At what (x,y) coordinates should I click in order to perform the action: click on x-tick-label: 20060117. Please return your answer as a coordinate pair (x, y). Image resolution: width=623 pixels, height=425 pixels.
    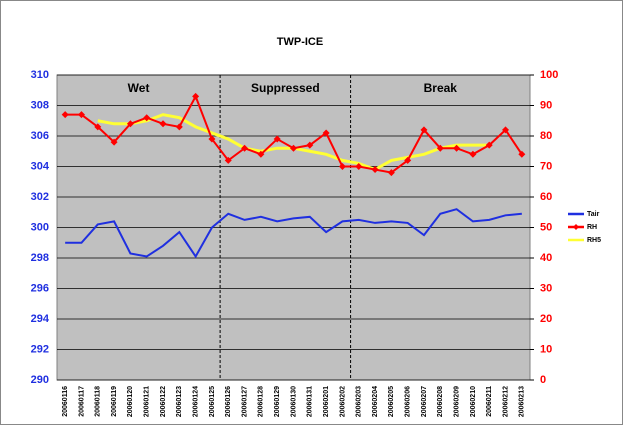
    Looking at the image, I should click on (81, 401).